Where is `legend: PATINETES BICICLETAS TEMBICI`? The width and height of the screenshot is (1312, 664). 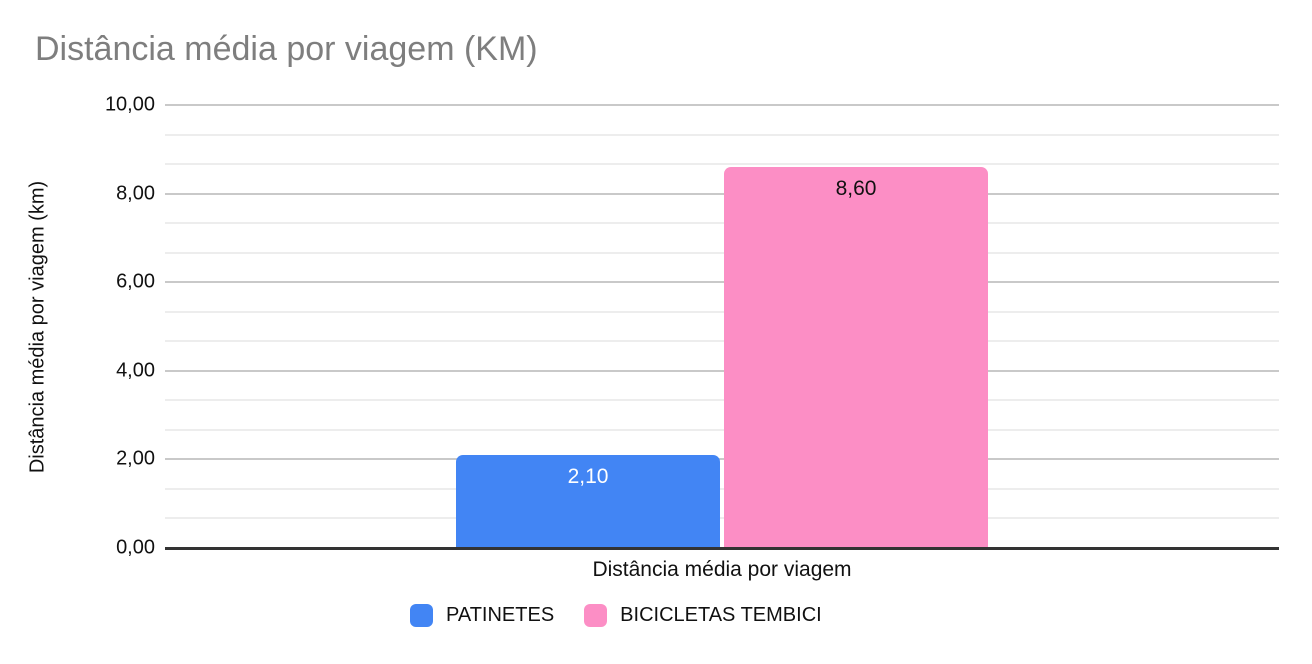
legend: PATINETES BICICLETAS TEMBICI is located at coordinates (616, 615).